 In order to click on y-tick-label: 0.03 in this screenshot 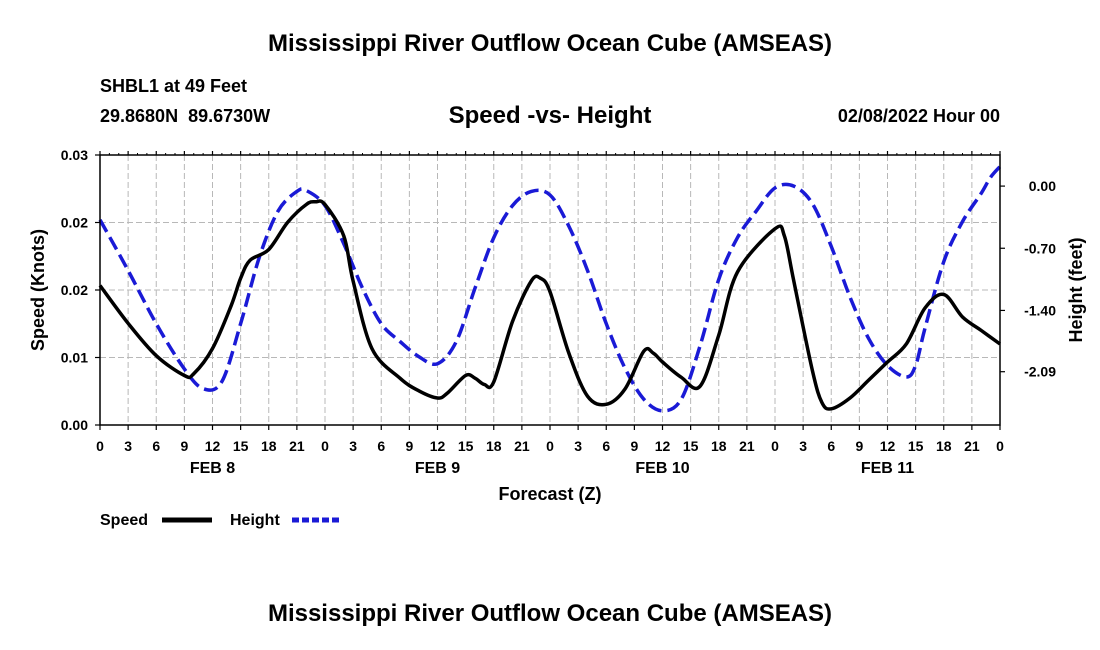, I will do `click(74, 155)`.